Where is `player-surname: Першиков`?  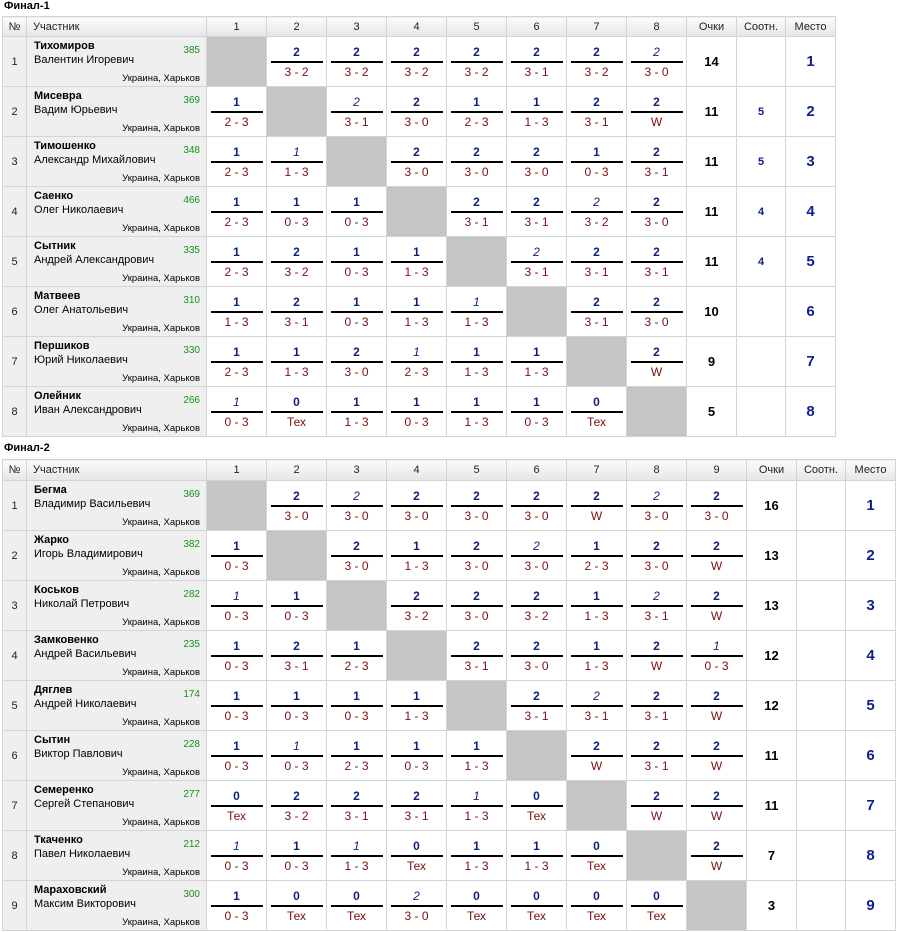
player-surname: Першиков is located at coordinates (62, 346).